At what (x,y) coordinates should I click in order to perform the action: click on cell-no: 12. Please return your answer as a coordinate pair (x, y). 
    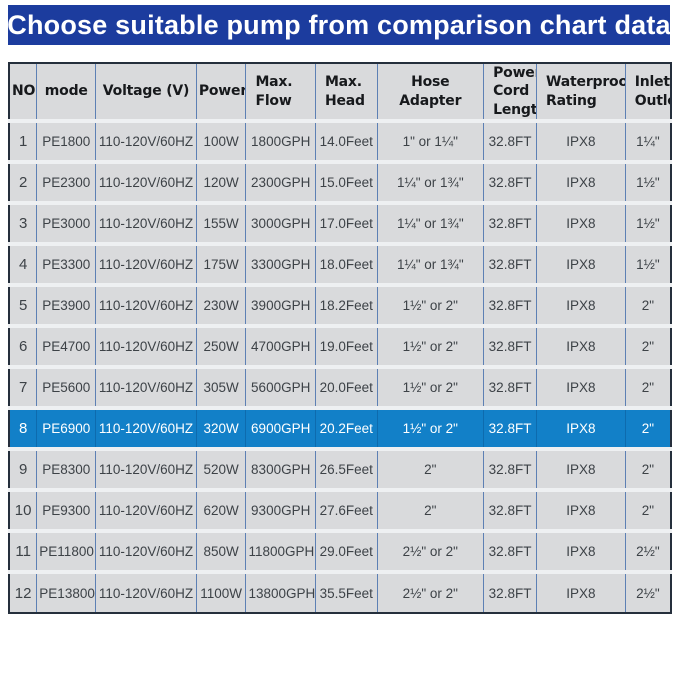
    Looking at the image, I should click on (23, 591).